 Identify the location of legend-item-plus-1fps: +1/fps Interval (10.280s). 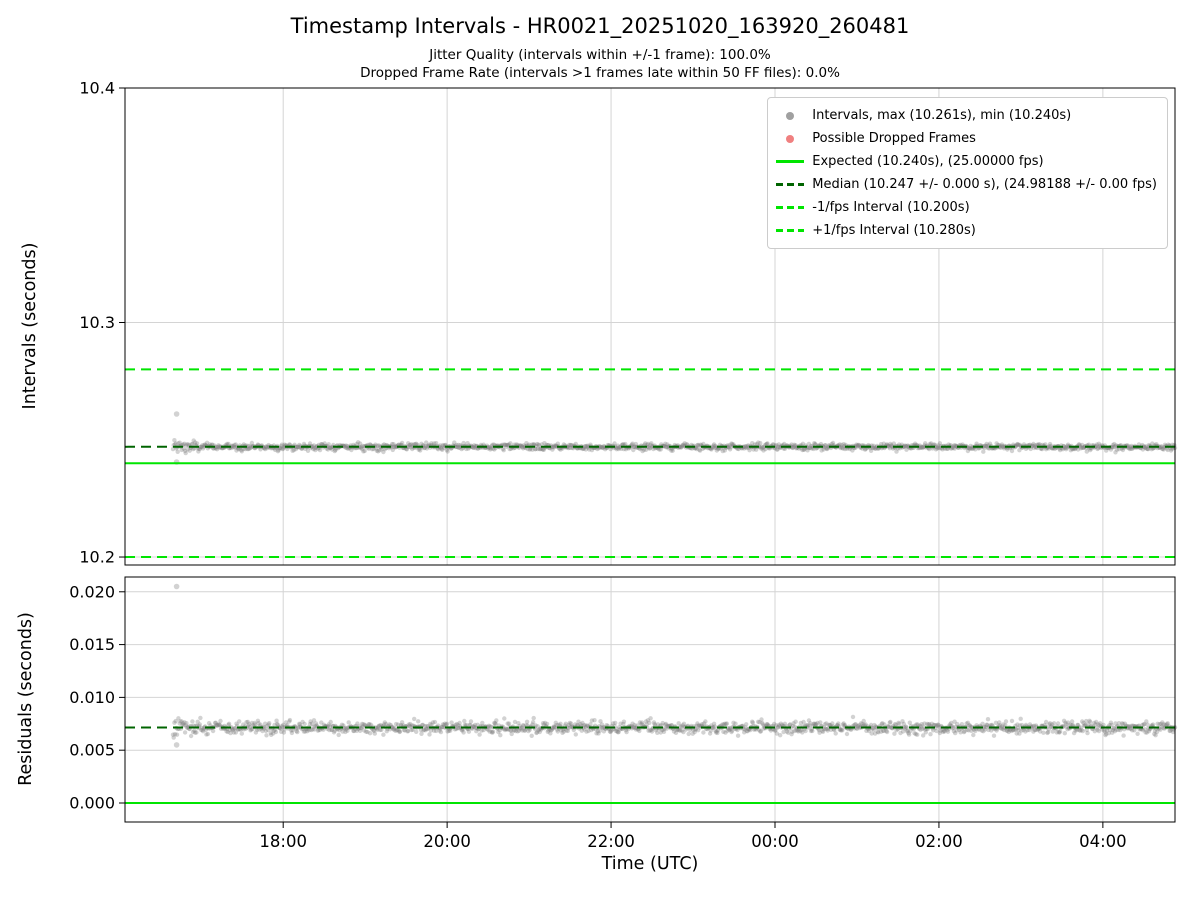
(965, 230).